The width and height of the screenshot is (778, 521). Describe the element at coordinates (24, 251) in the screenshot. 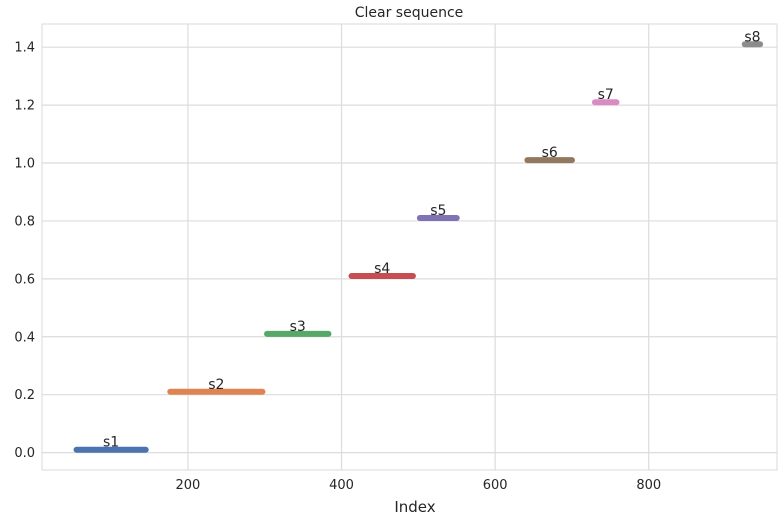

I see `y-tick-labels: 0.0 0.2 0.4 0.6 0.8 1.0 1.2 1.4` at that location.